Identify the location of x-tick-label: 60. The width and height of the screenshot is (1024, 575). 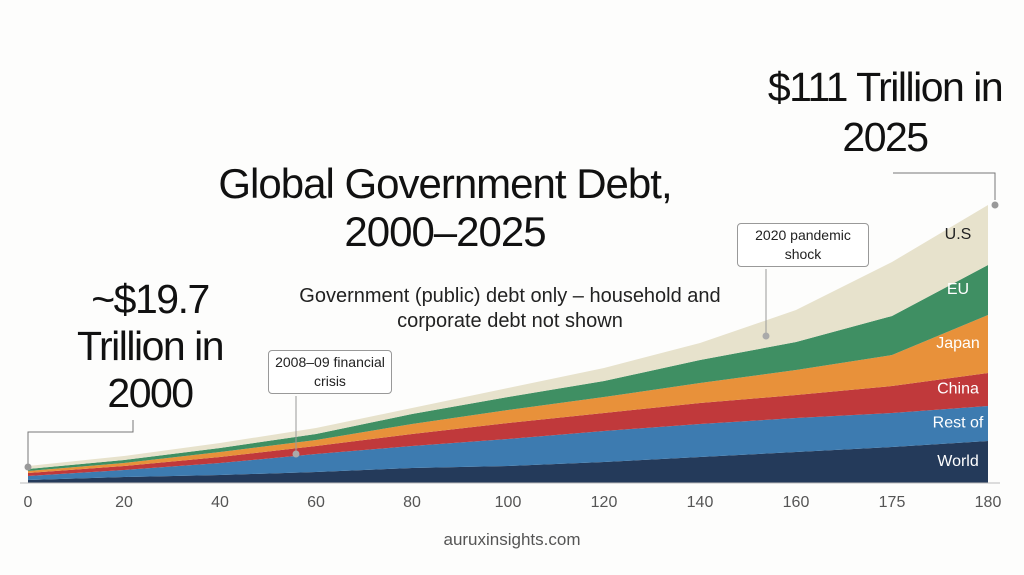
(316, 502).